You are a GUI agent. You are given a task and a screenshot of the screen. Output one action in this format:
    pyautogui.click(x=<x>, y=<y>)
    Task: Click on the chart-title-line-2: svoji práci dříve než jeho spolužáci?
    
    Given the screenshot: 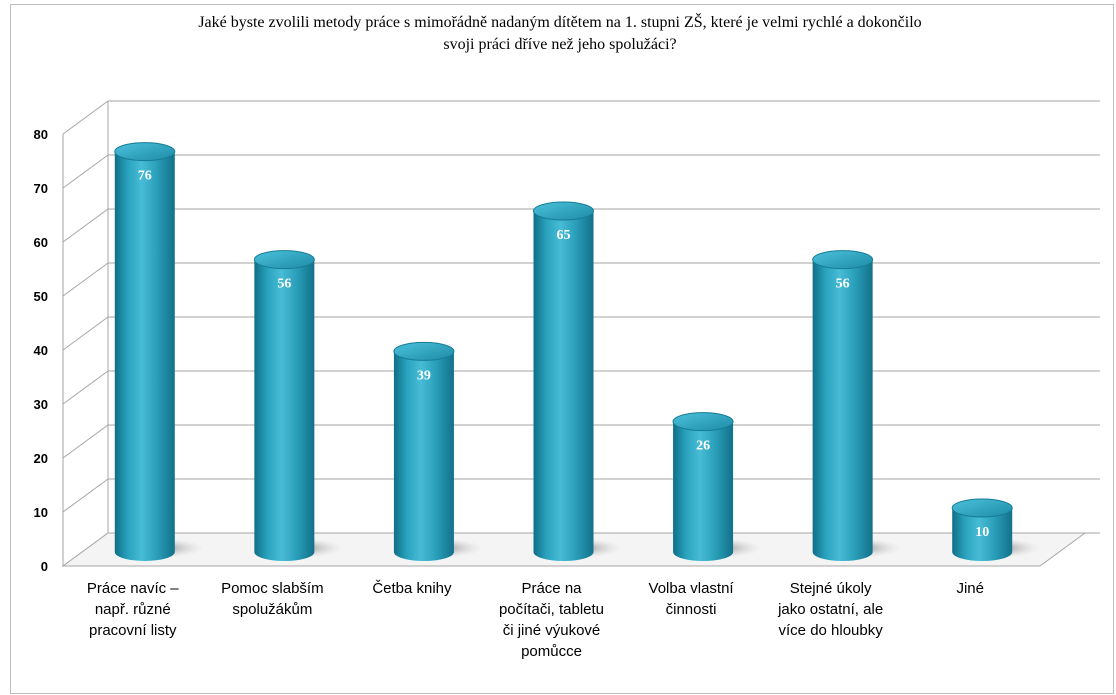 What is the action you would take?
    pyautogui.click(x=560, y=44)
    